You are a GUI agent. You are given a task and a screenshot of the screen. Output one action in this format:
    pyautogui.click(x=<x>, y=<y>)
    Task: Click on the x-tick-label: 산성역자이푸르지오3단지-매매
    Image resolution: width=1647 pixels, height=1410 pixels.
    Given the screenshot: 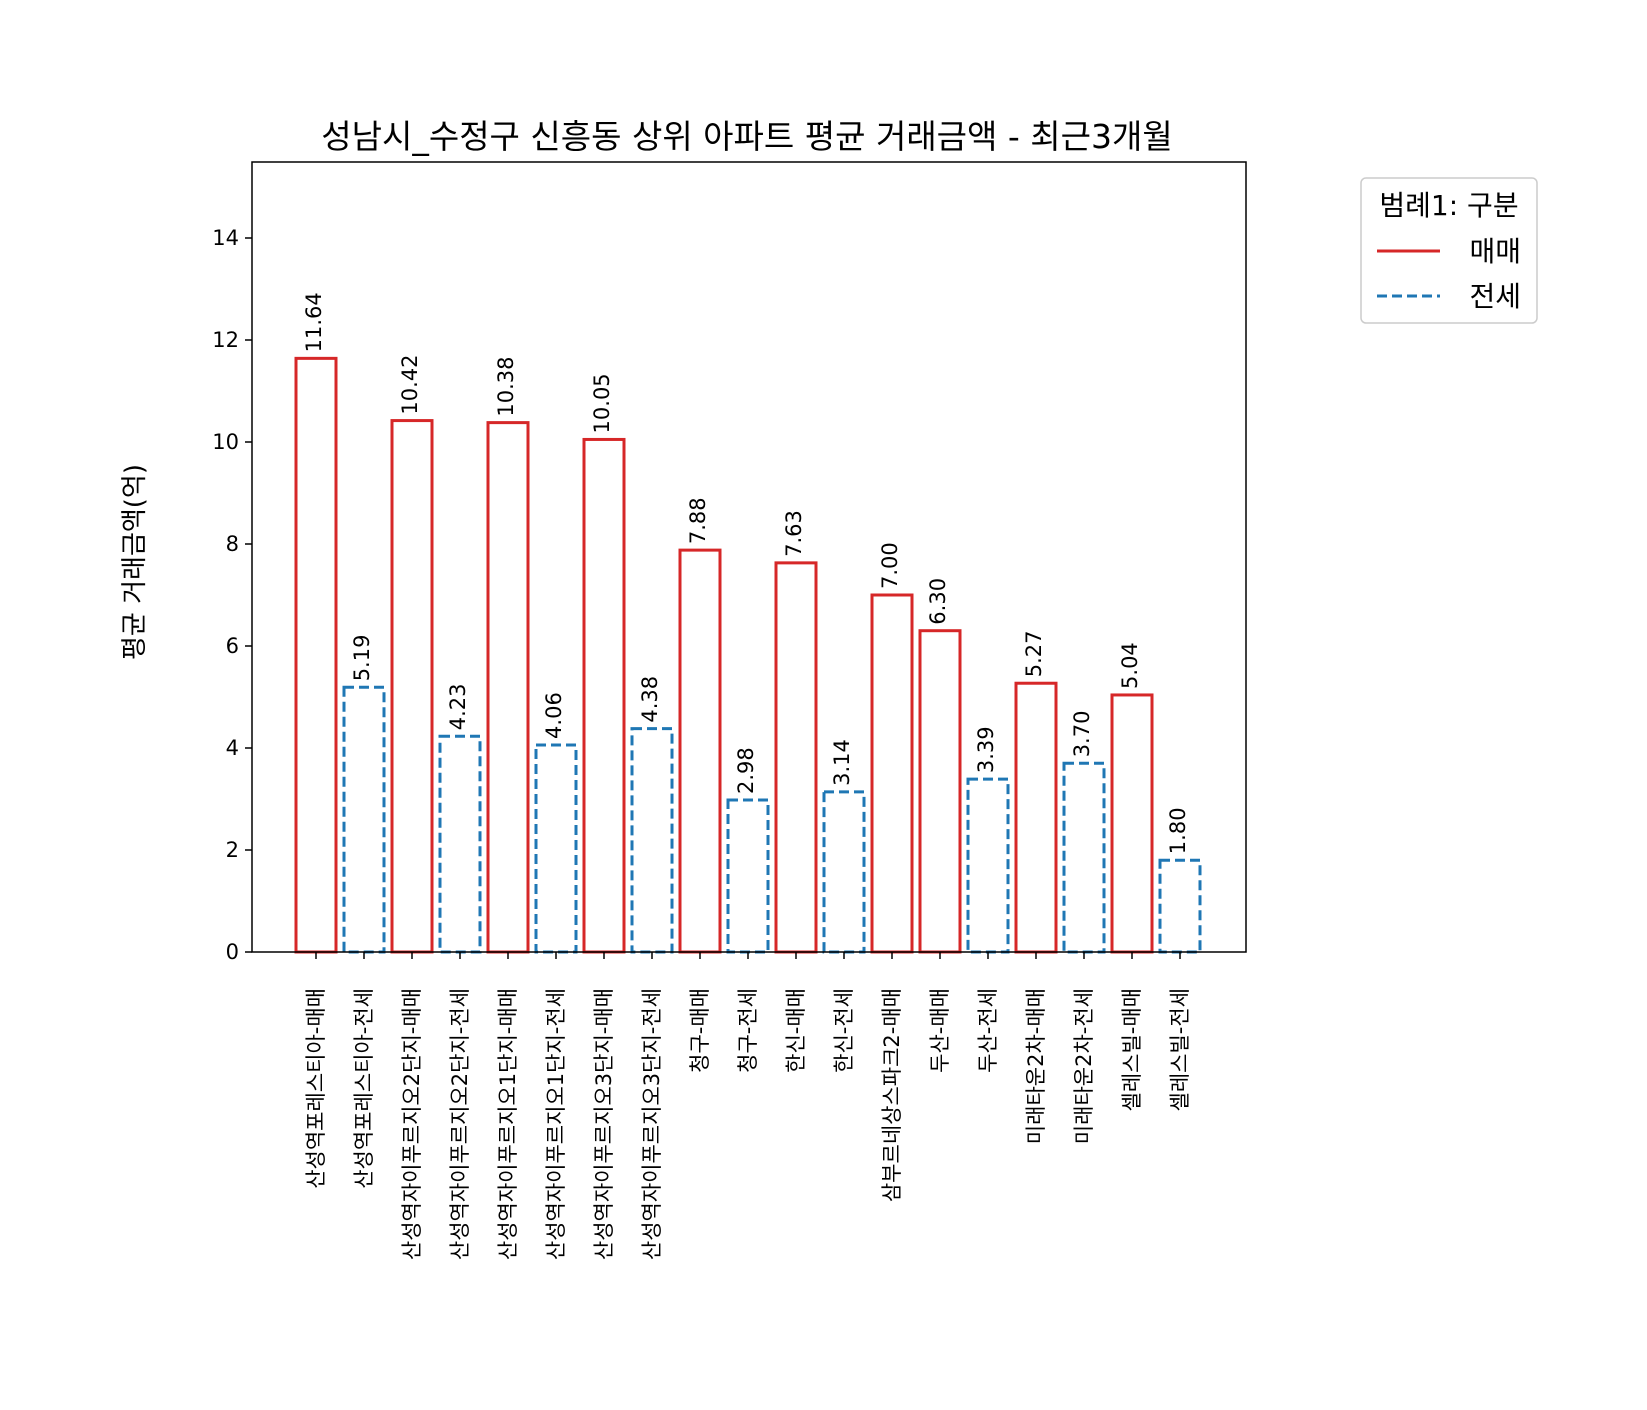 What is the action you would take?
    pyautogui.click(x=604, y=1124)
    